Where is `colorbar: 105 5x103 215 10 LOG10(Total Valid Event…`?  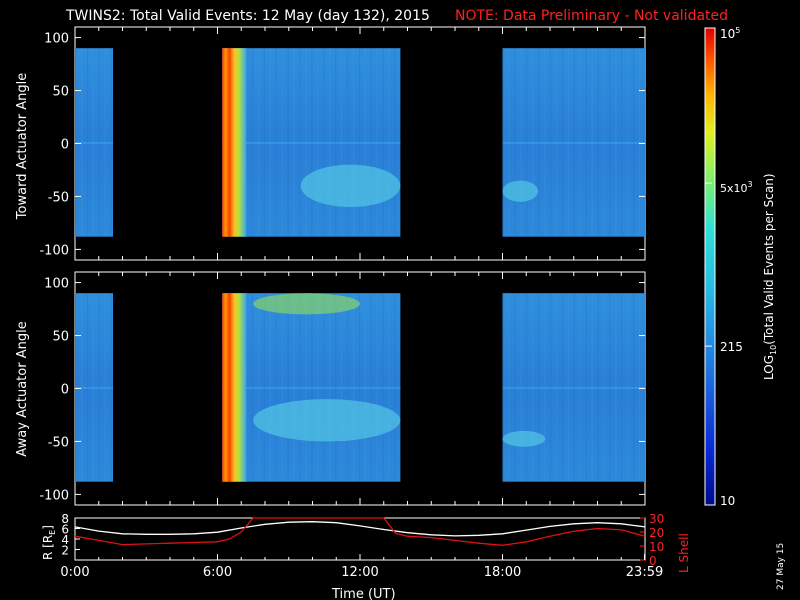
colorbar: 105 5x103 215 10 LOG10(Total Valid Event… is located at coordinates (741, 267).